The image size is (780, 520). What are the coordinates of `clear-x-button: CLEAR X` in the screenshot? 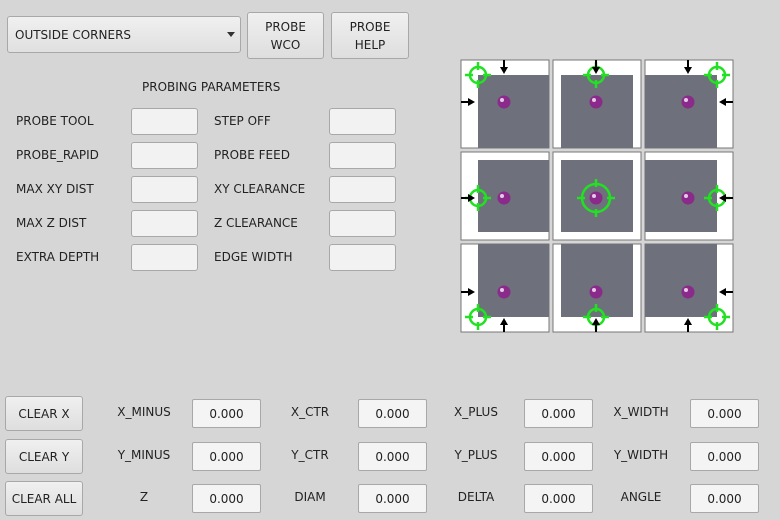 It's located at (44, 413).